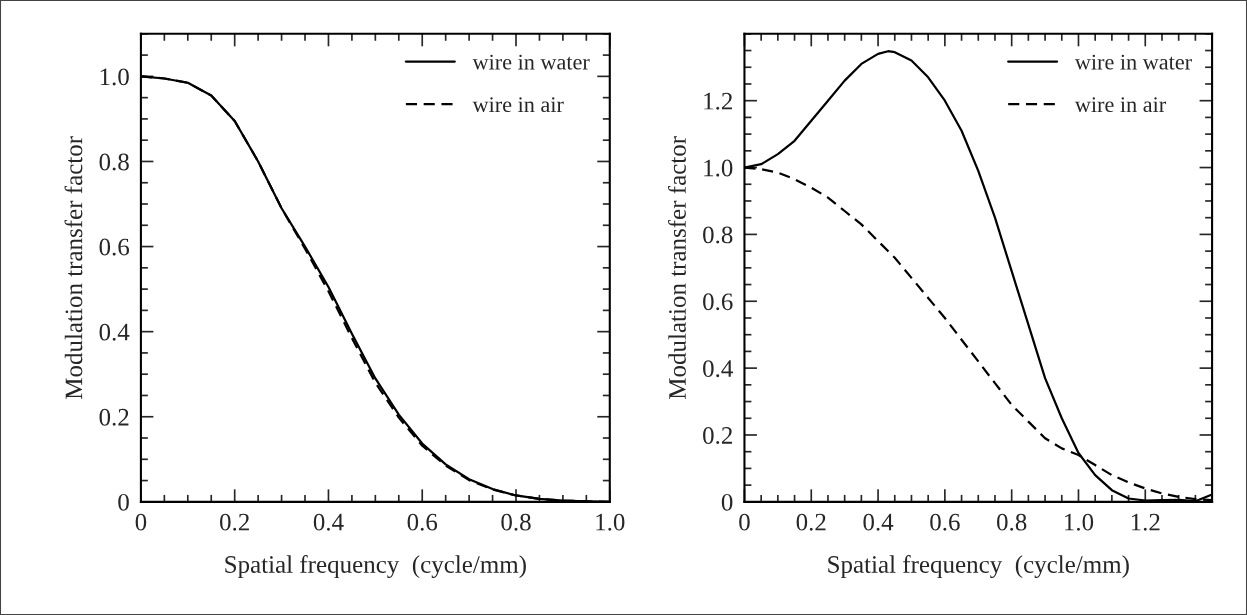  I want to click on y-tick-label: 1.2, so click(718, 101).